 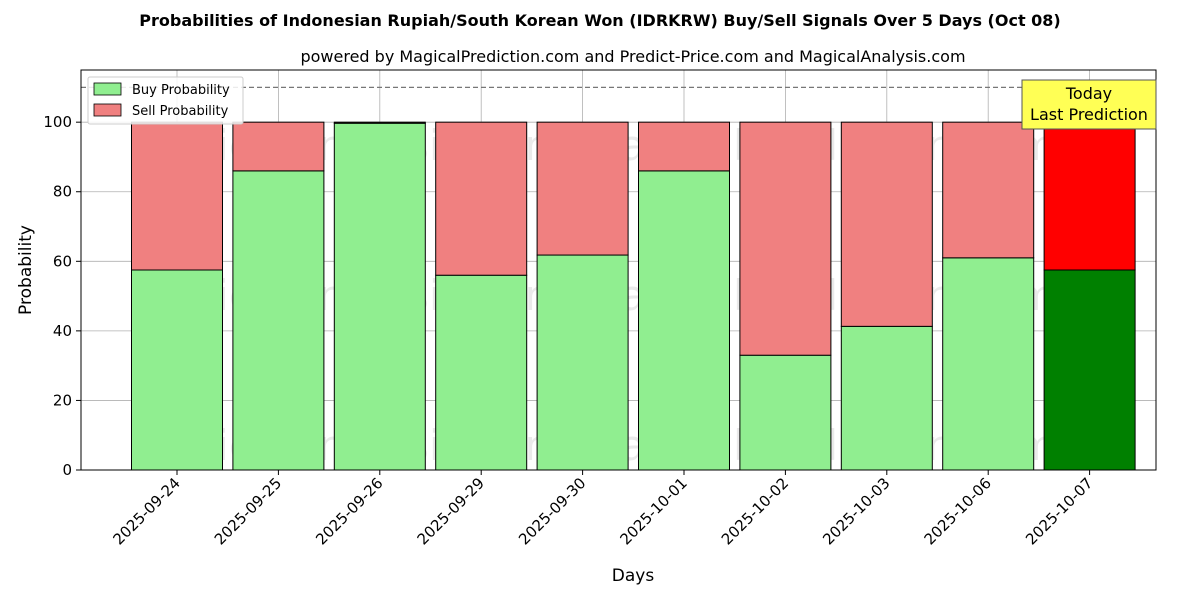 I want to click on y-tick-label: 100, so click(x=57, y=122).